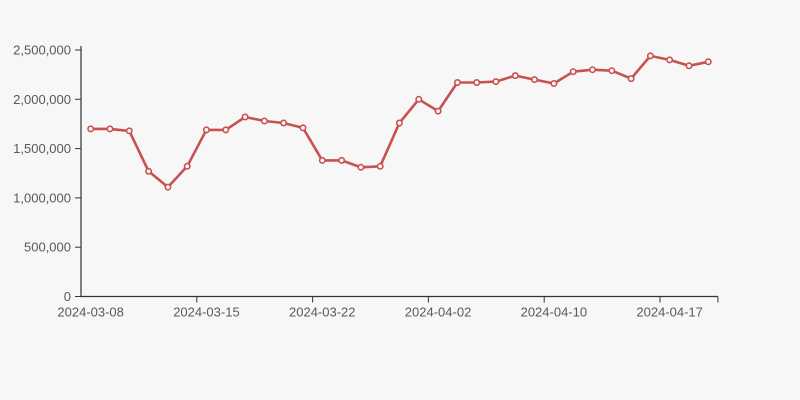  Describe the element at coordinates (42, 99) in the screenshot. I see `y-axis-tick-label: 2,000,000` at that location.